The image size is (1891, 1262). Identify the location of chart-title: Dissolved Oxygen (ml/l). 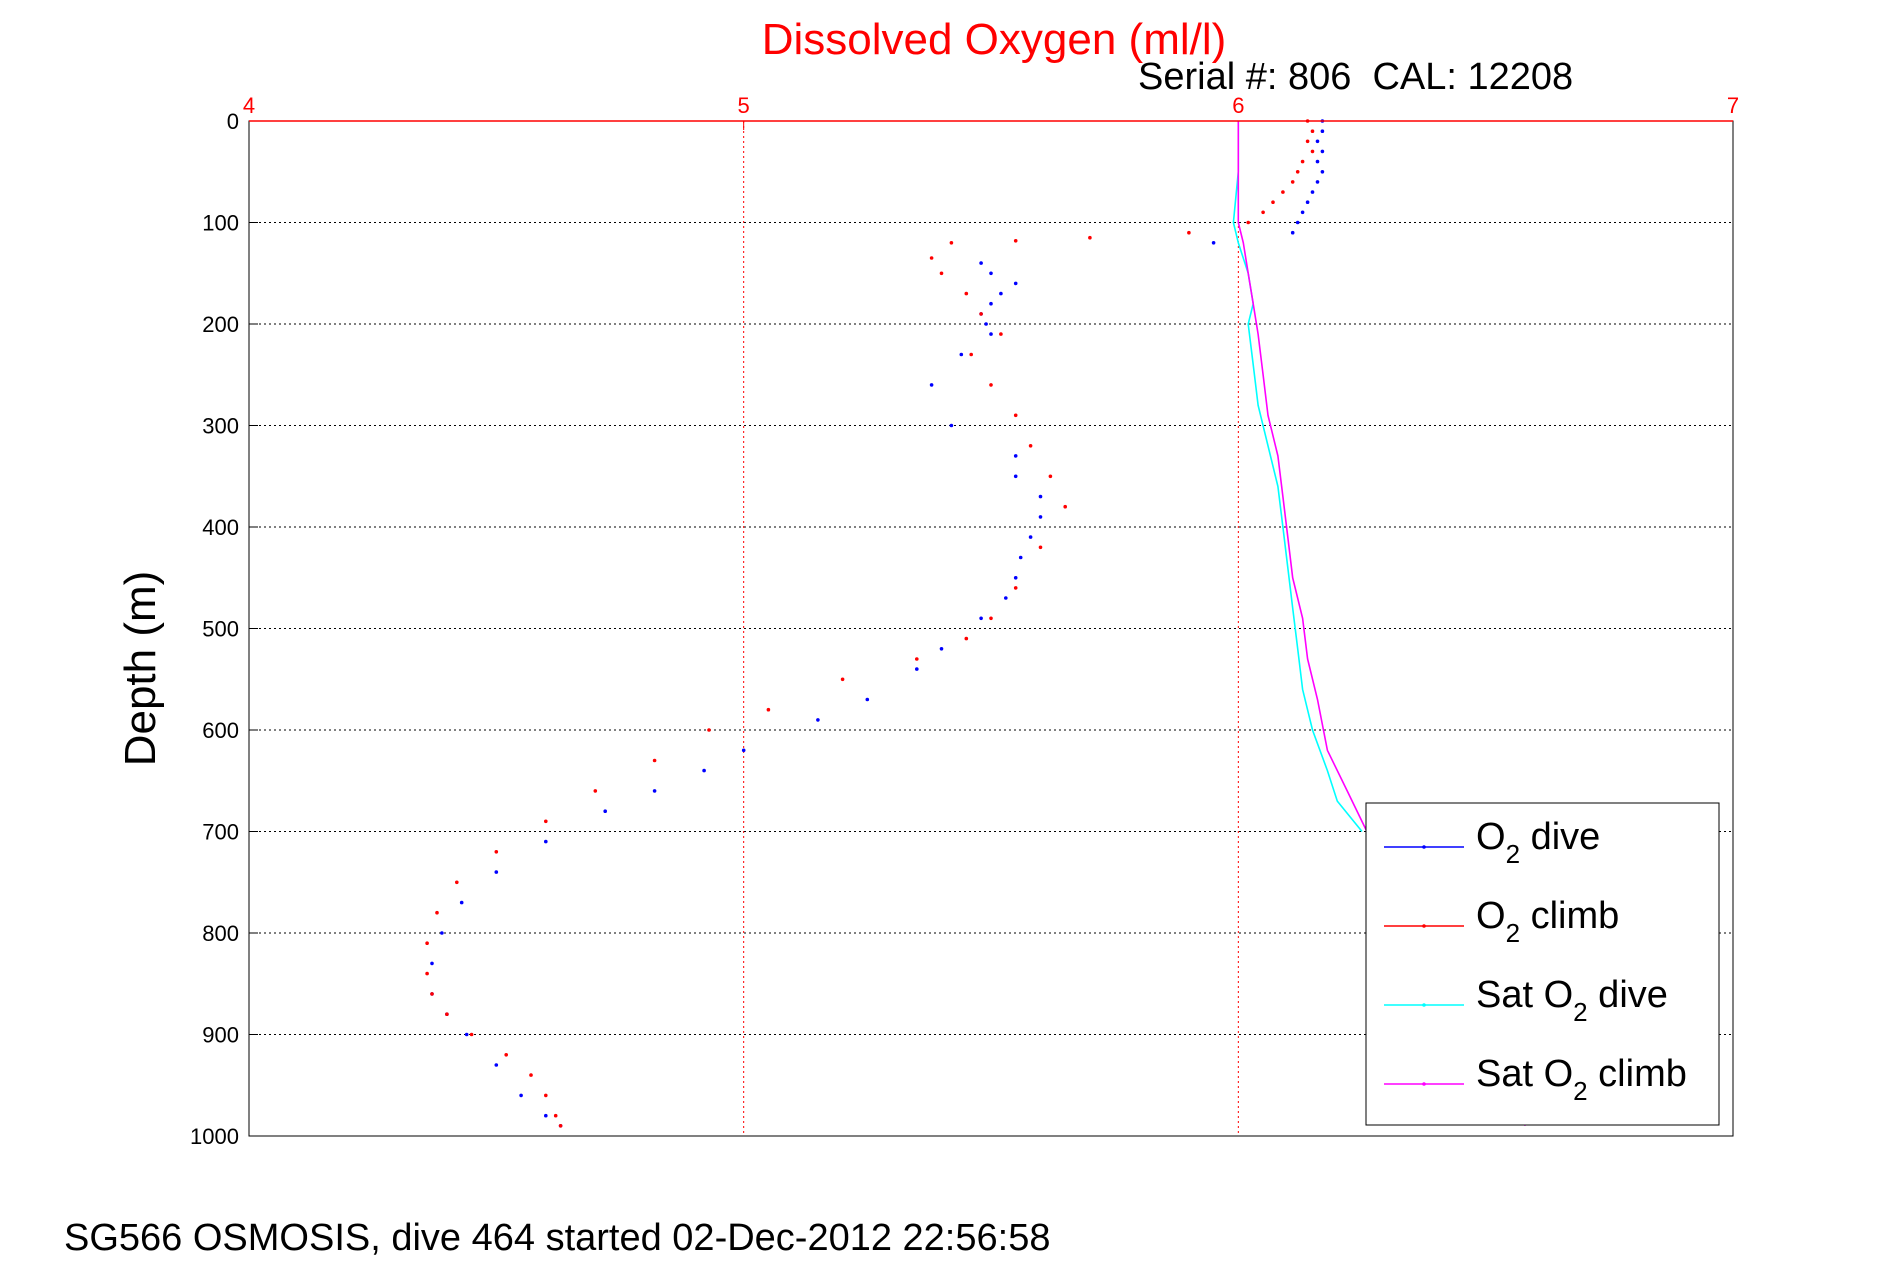
(994, 39).